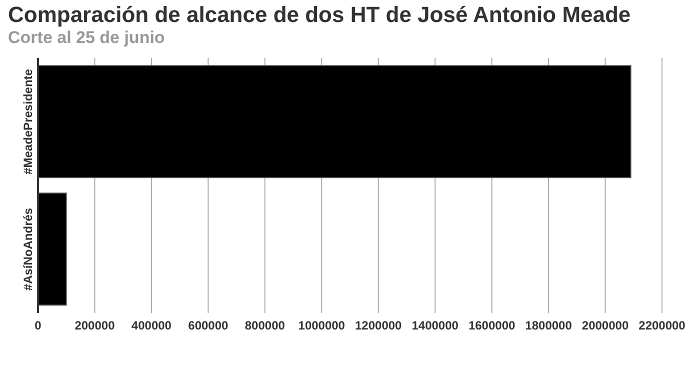 The width and height of the screenshot is (700, 370). What do you see at coordinates (378, 325) in the screenshot?
I see `x-tick-label: 1200000` at bounding box center [378, 325].